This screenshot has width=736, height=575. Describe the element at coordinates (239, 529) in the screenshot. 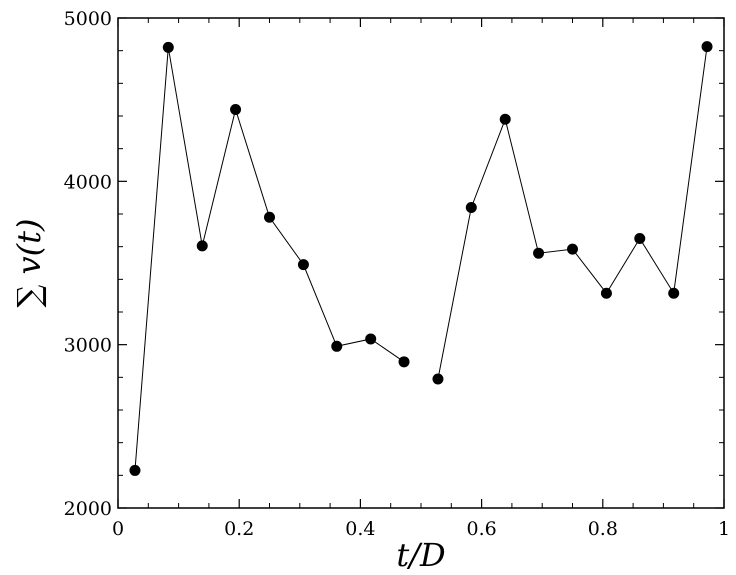

I see `x-tick-label: 0.2` at that location.